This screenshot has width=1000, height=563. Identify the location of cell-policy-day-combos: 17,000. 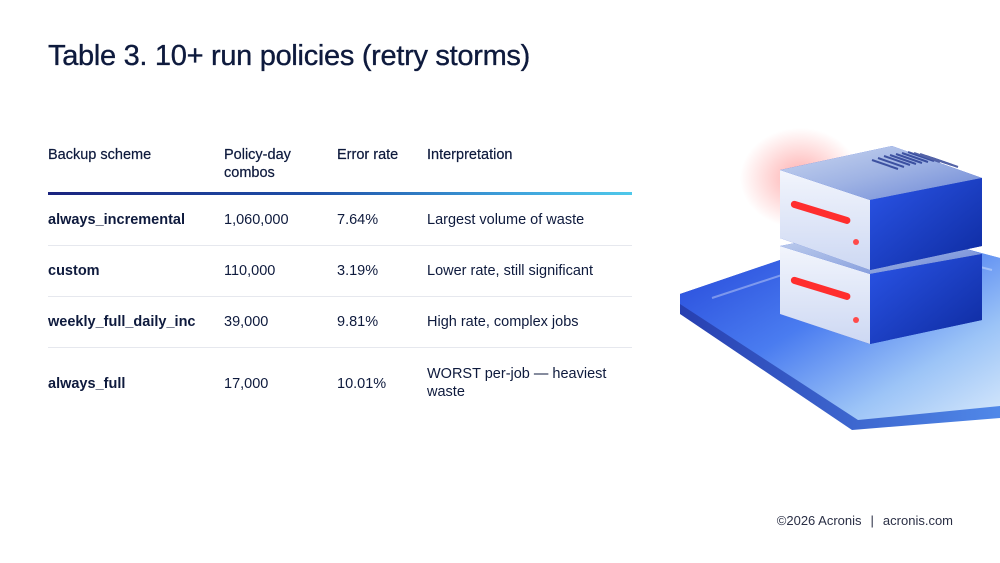
(276, 384).